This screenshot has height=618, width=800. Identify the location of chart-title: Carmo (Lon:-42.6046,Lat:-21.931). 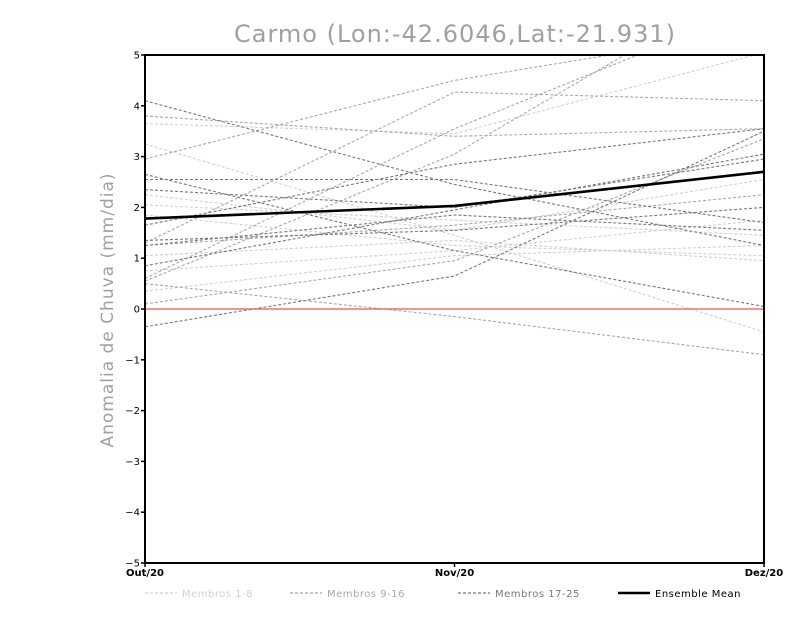
(455, 34).